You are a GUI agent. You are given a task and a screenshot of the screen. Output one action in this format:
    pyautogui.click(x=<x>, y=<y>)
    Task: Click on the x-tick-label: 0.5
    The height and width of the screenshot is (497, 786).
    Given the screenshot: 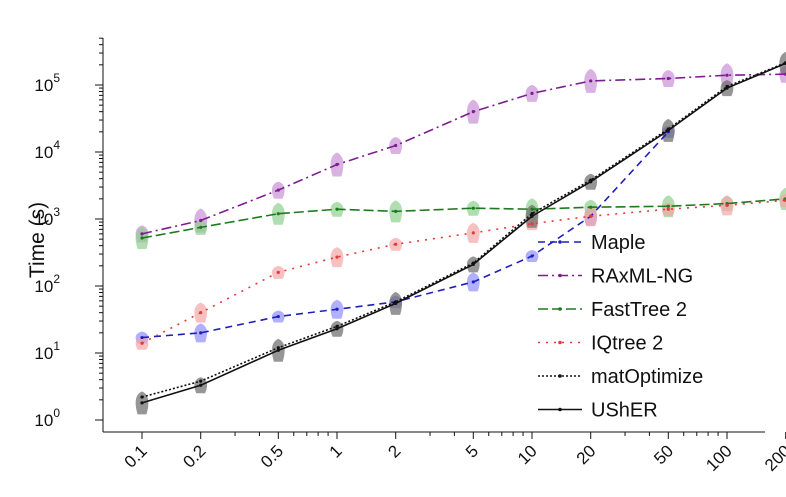 What is the action you would take?
    pyautogui.click(x=272, y=456)
    